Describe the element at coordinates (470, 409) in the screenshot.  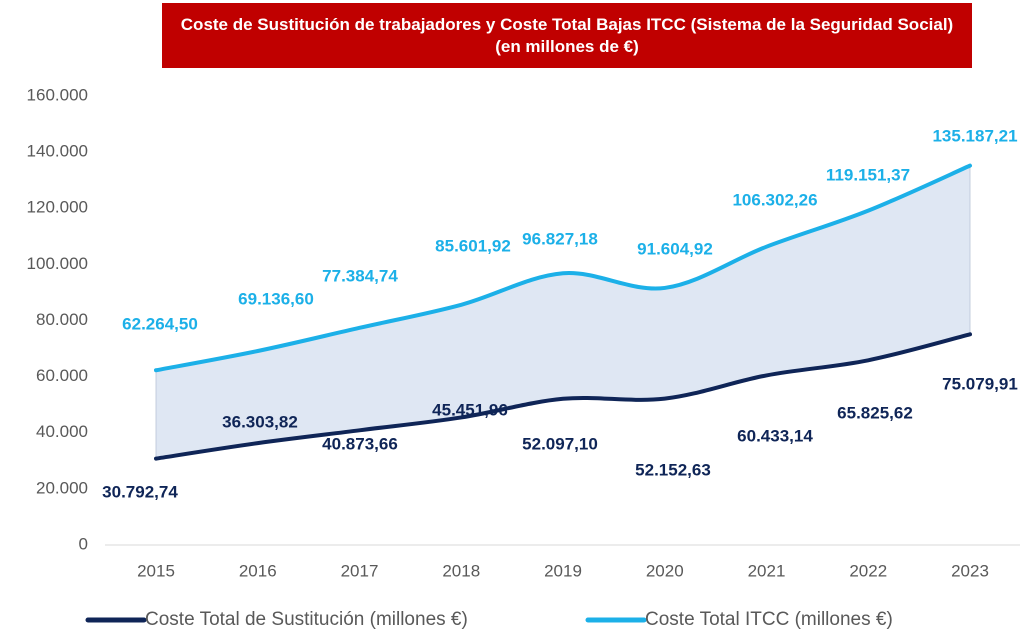
I see `data-label: 45.451,96` at that location.